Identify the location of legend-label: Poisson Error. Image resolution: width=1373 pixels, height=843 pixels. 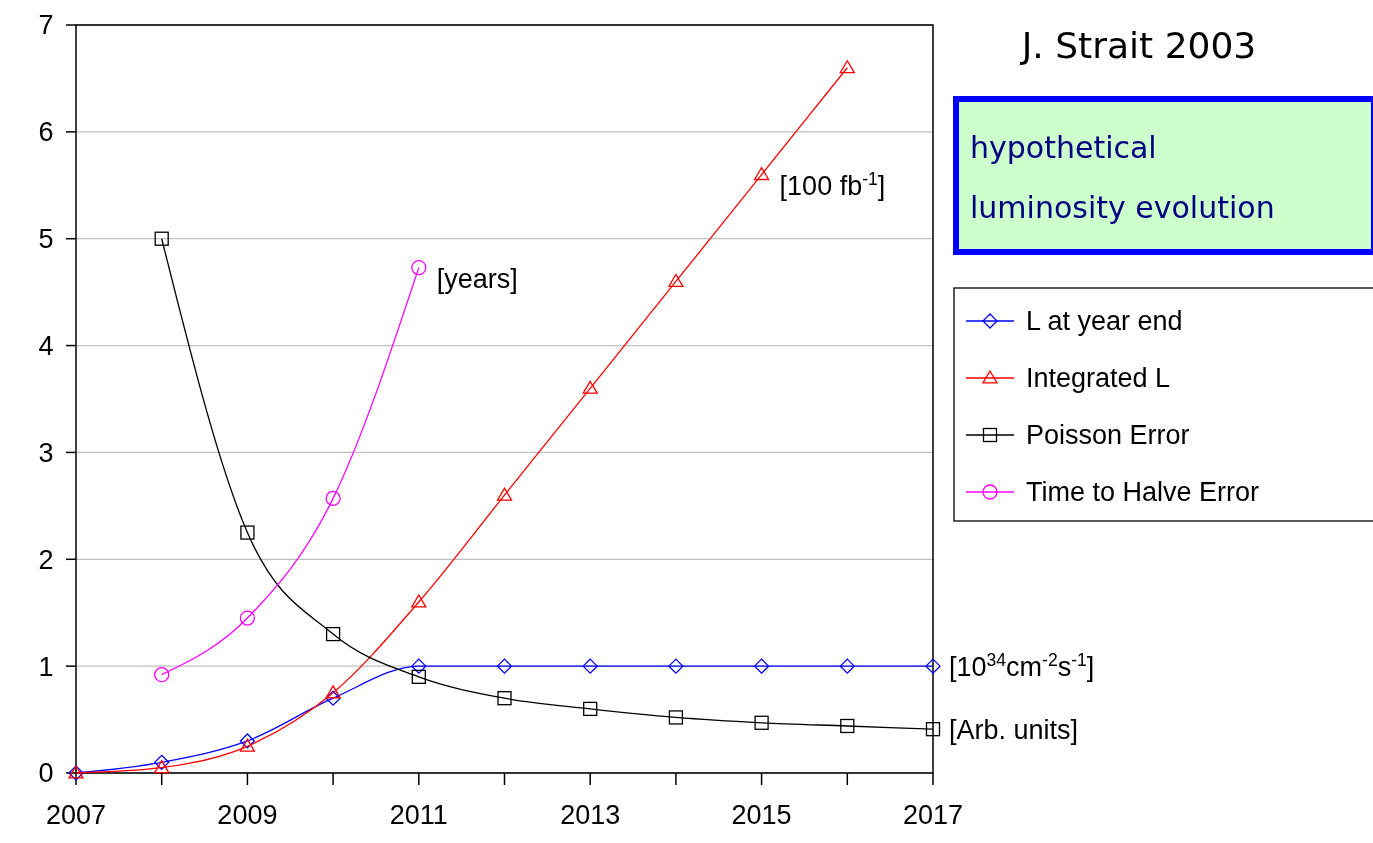
(1108, 435).